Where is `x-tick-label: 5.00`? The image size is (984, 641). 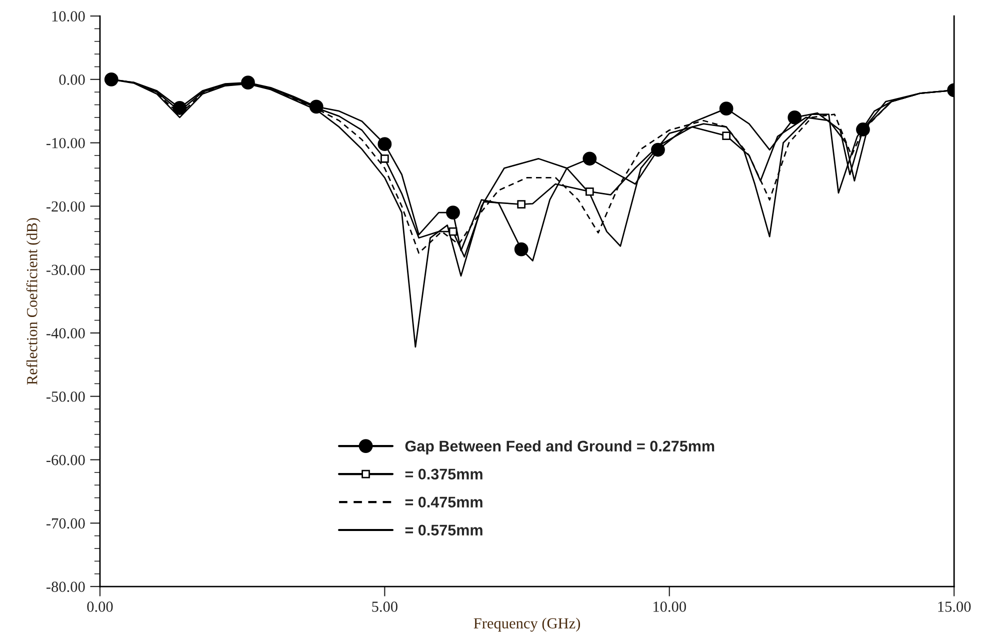 x-tick-label: 5.00 is located at coordinates (385, 607).